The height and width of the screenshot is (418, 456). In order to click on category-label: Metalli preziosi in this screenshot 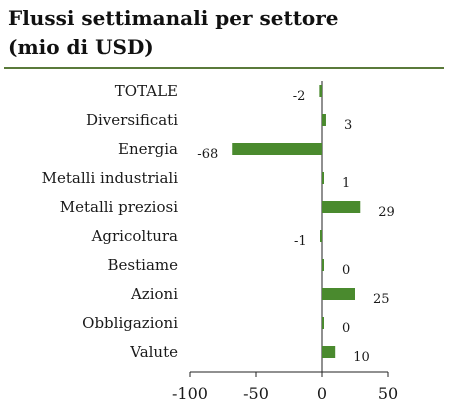, I will do `click(119, 207)`.